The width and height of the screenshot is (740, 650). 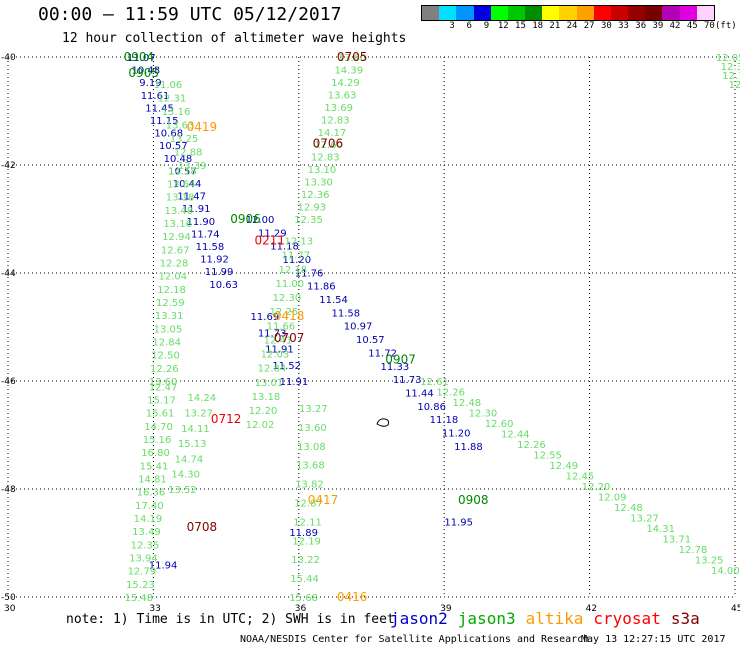 I want to click on wave-height-value: 11.77, so click(x=295, y=256).